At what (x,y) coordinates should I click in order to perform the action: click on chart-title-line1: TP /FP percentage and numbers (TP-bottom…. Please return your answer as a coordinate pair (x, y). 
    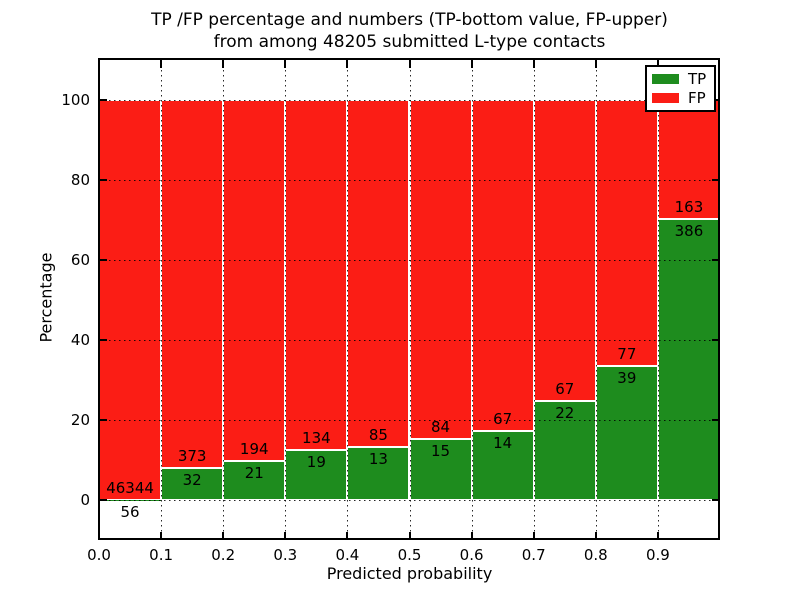
    Looking at the image, I should click on (409, 20).